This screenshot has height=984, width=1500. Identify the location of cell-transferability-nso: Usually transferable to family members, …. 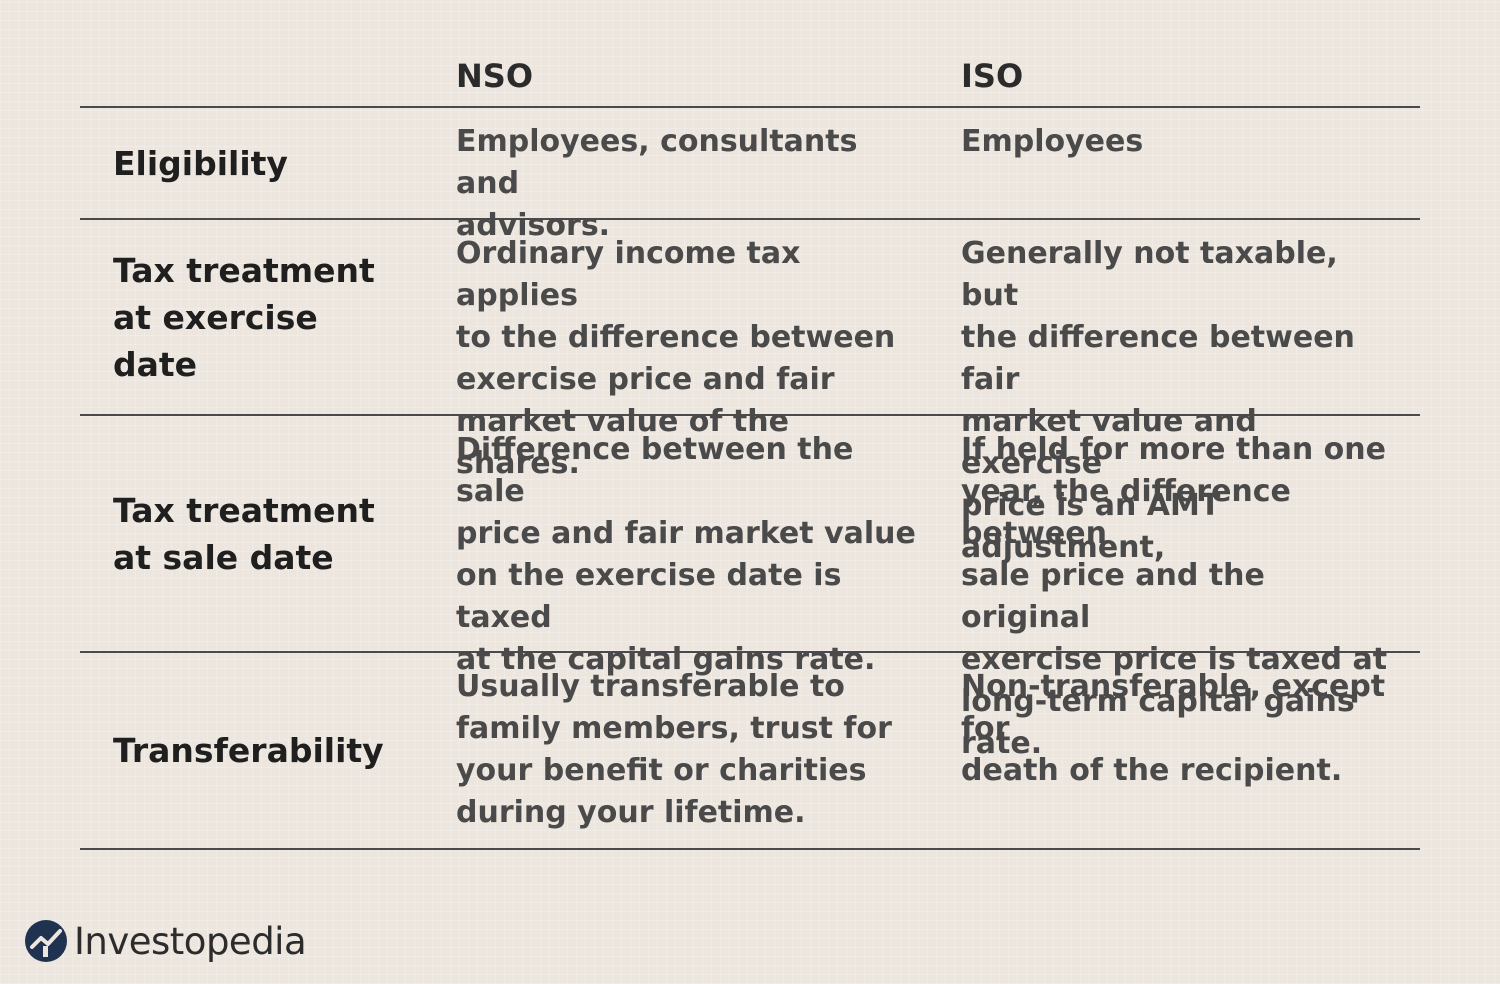
(674, 749).